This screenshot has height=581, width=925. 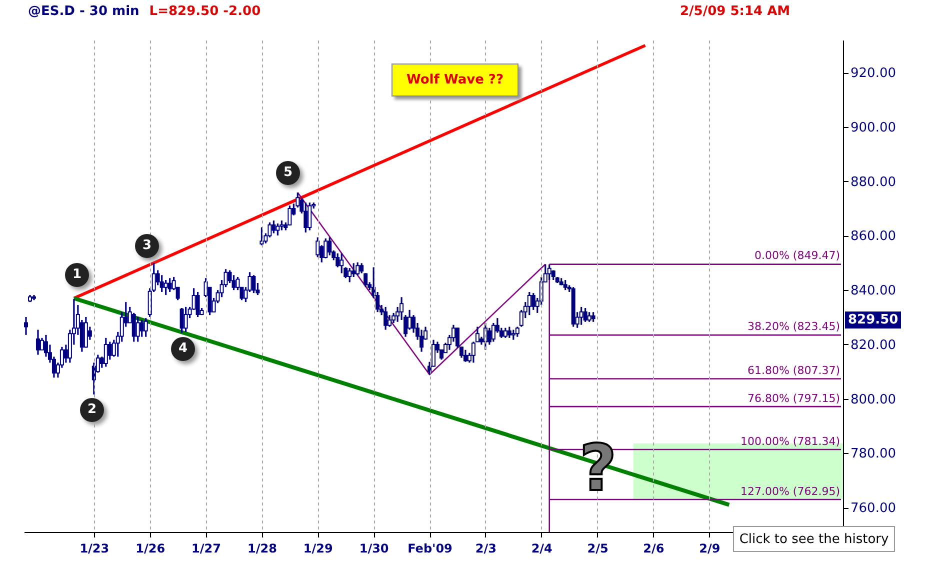 I want to click on x-tick-label: 2/9, so click(x=709, y=549).